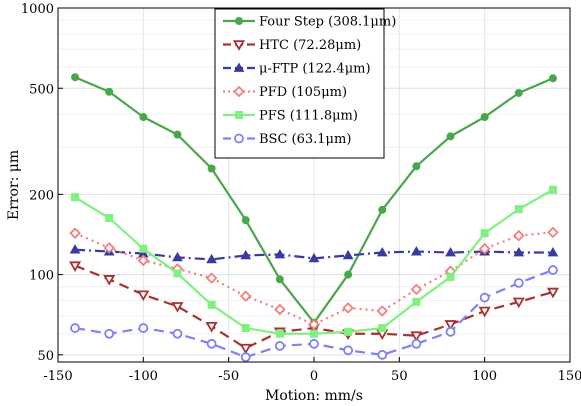 This screenshot has width=581, height=406. Describe the element at coordinates (45, 356) in the screenshot. I see `y-tick-label: 50` at that location.